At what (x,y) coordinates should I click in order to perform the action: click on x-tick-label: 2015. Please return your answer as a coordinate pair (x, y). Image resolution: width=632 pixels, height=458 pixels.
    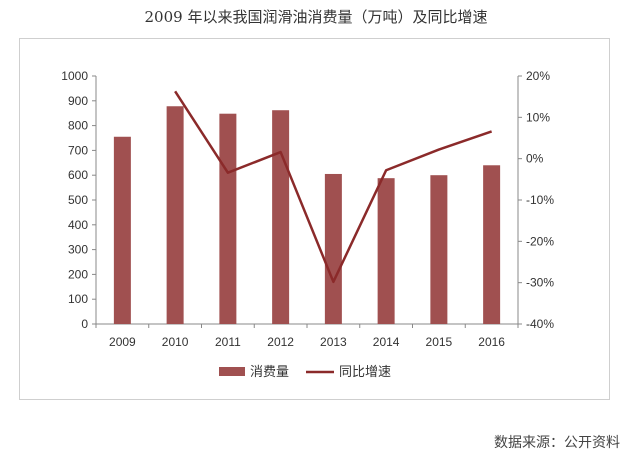
    Looking at the image, I should click on (439, 342).